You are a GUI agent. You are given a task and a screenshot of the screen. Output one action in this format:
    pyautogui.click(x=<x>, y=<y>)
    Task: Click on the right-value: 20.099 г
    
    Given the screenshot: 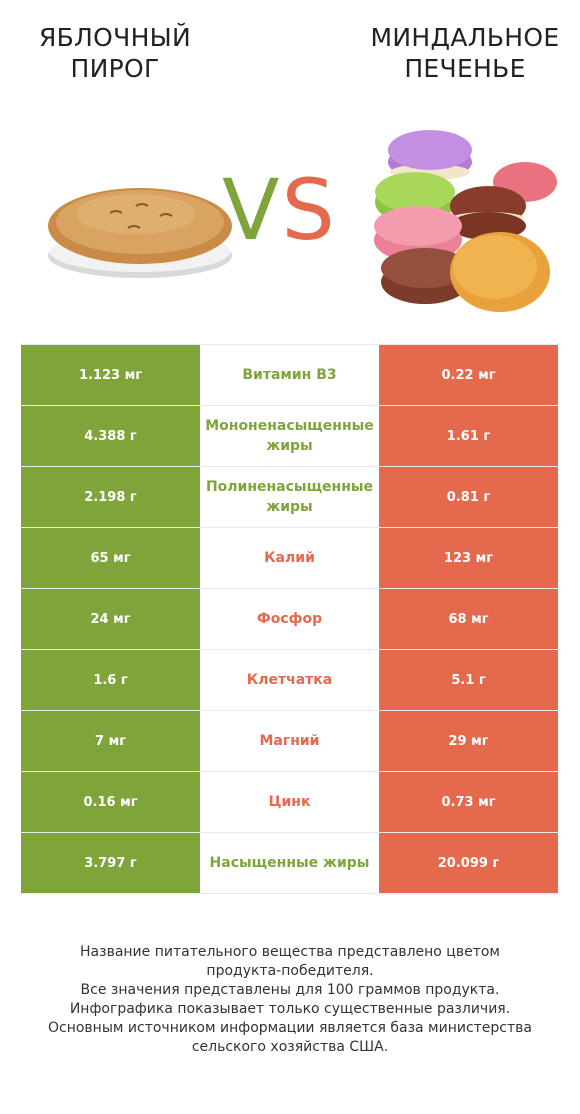 What is the action you would take?
    pyautogui.click(x=468, y=863)
    